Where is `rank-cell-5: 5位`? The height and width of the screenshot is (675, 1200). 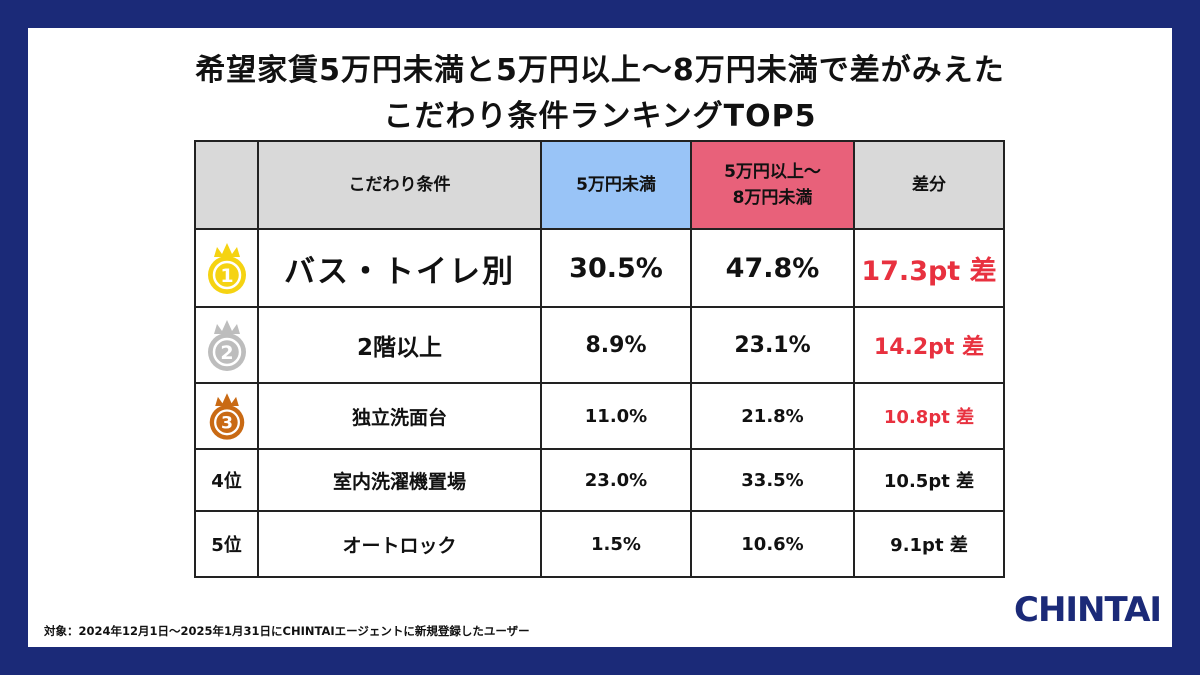
rank-cell-5: 5位 is located at coordinates (226, 544).